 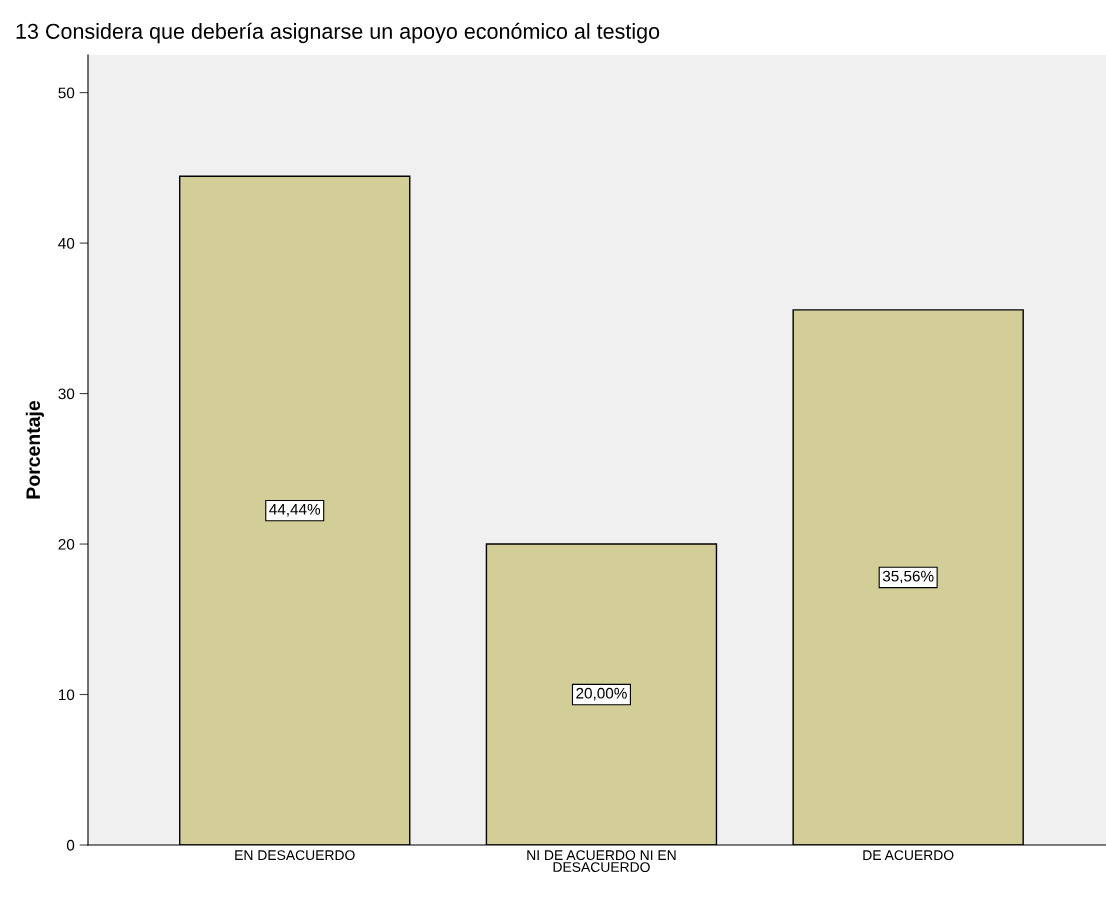 What do you see at coordinates (66, 695) in the screenshot?
I see `y-tick-label: 10` at bounding box center [66, 695].